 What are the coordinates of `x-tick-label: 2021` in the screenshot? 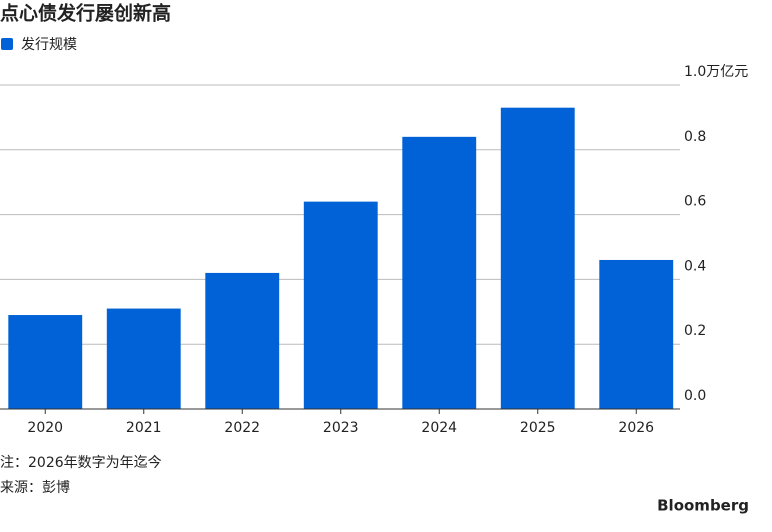 It's located at (144, 428).